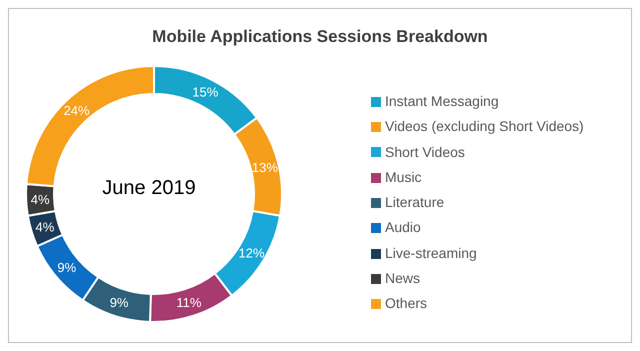 The height and width of the screenshot is (351, 640). Describe the element at coordinates (484, 126) in the screenshot. I see `legend-label: Videos (excluding Short Videos)` at that location.